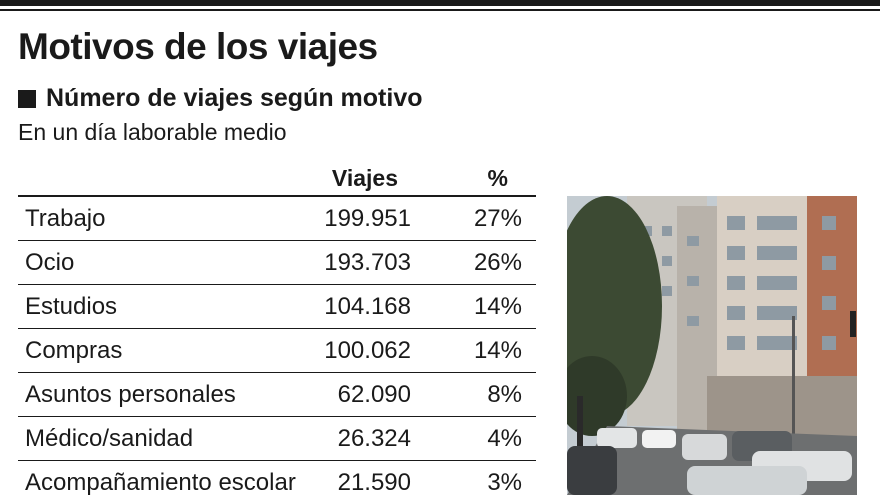  Describe the element at coordinates (504, 482) in the screenshot. I see `row-percent-value: 3%` at that location.